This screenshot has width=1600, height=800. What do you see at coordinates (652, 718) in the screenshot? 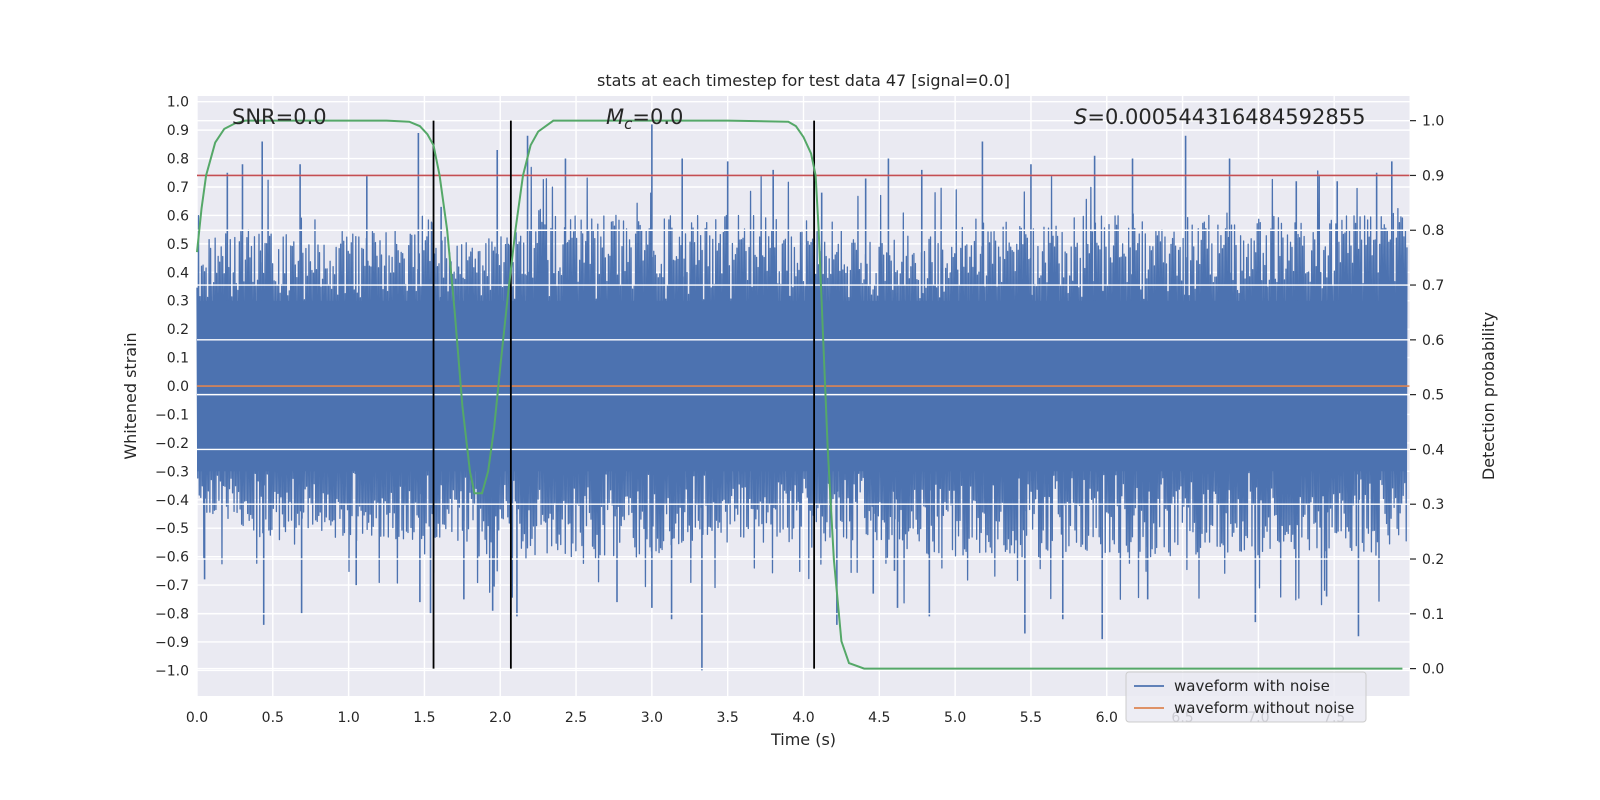
I see `x-tick-label: 3.0` at bounding box center [652, 718].